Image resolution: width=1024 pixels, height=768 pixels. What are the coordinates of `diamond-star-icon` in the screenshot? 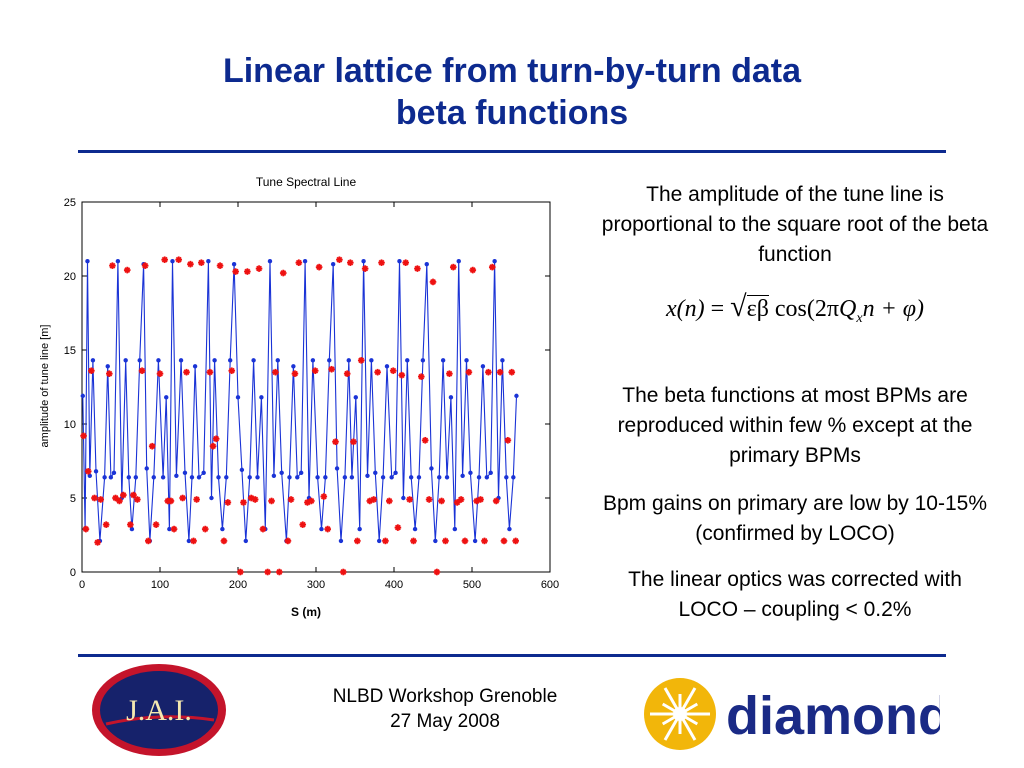 It's located at (680, 714).